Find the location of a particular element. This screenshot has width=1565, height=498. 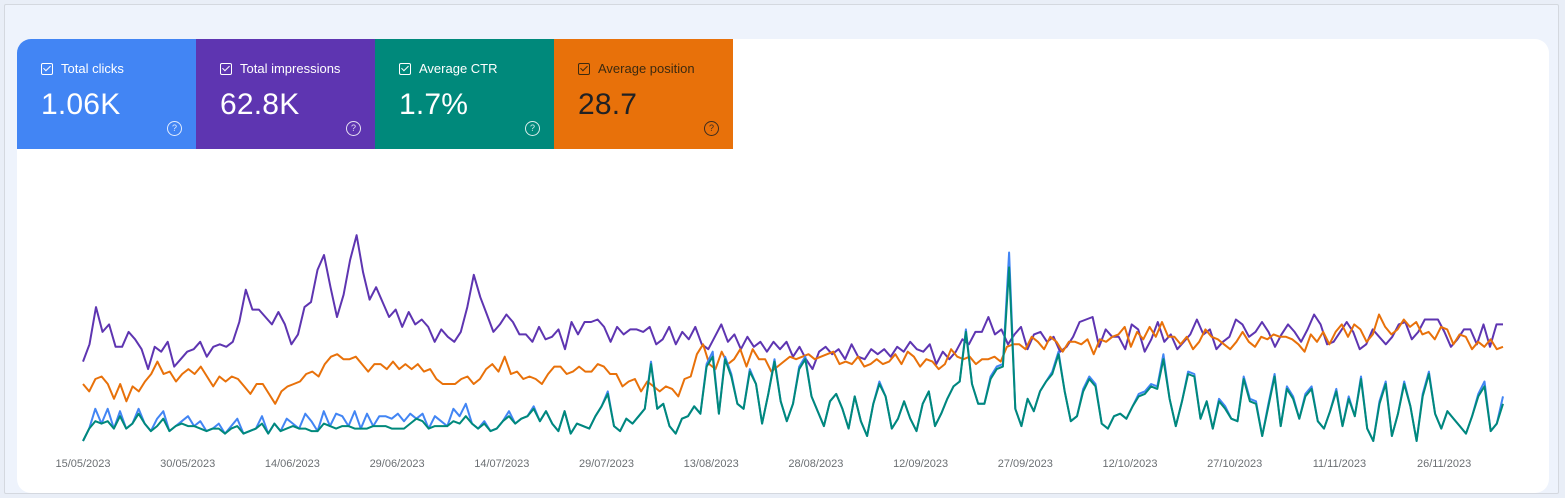

x-tick-label: 26/11/2023 is located at coordinates (1444, 464).